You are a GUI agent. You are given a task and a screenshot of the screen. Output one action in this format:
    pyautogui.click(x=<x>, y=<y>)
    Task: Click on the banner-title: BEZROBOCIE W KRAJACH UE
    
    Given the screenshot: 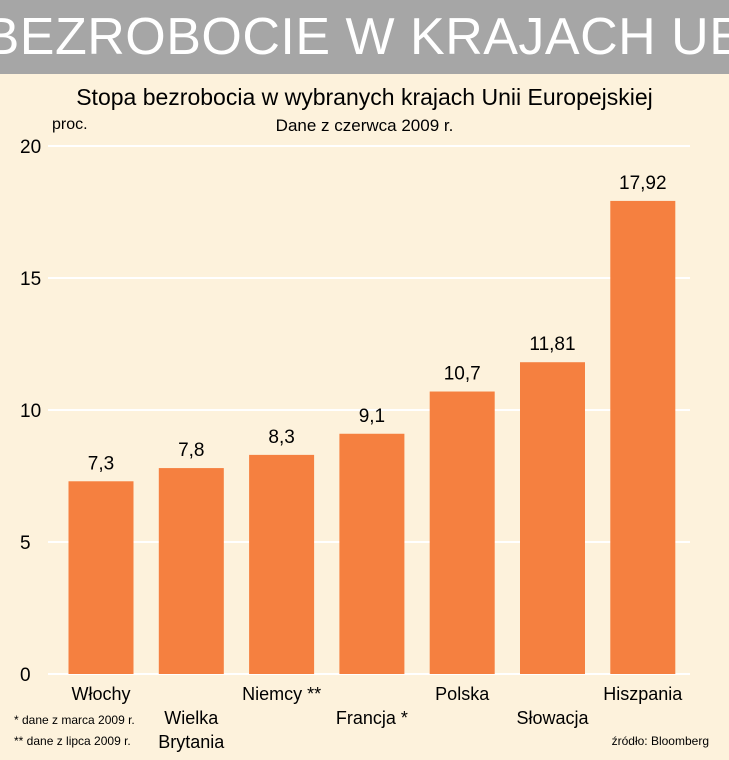 What is the action you would take?
    pyautogui.click(x=364, y=37)
    